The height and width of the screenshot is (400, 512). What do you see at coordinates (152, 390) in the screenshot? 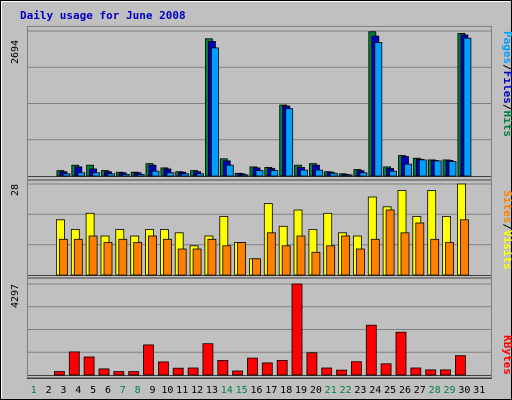
I see `day-label-9: 9` at bounding box center [152, 390].